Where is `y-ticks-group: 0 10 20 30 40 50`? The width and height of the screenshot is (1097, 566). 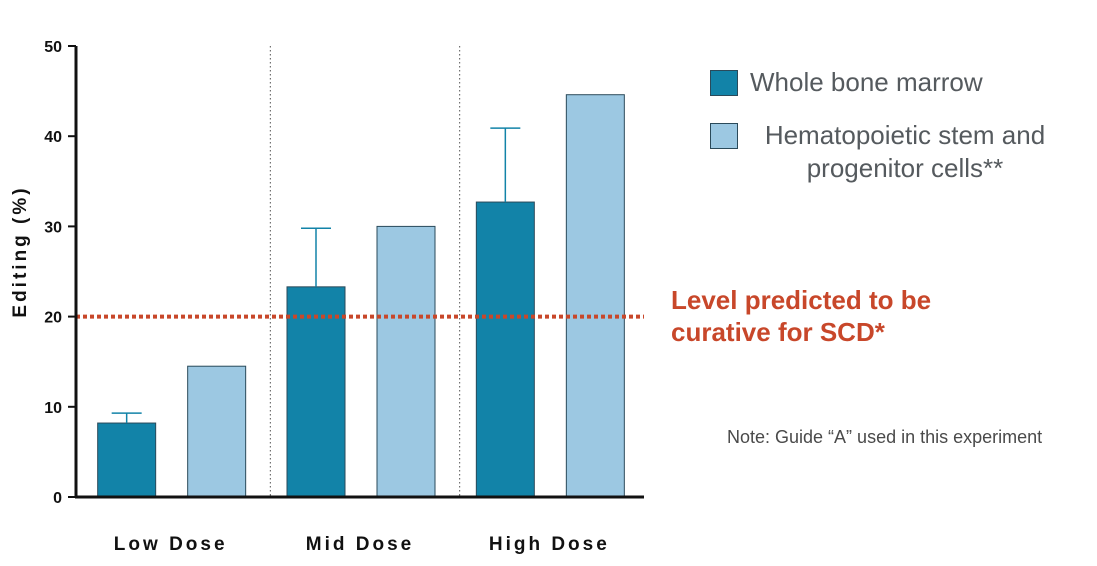
y-ticks-group: 0 10 20 30 40 50 is located at coordinates (60, 273).